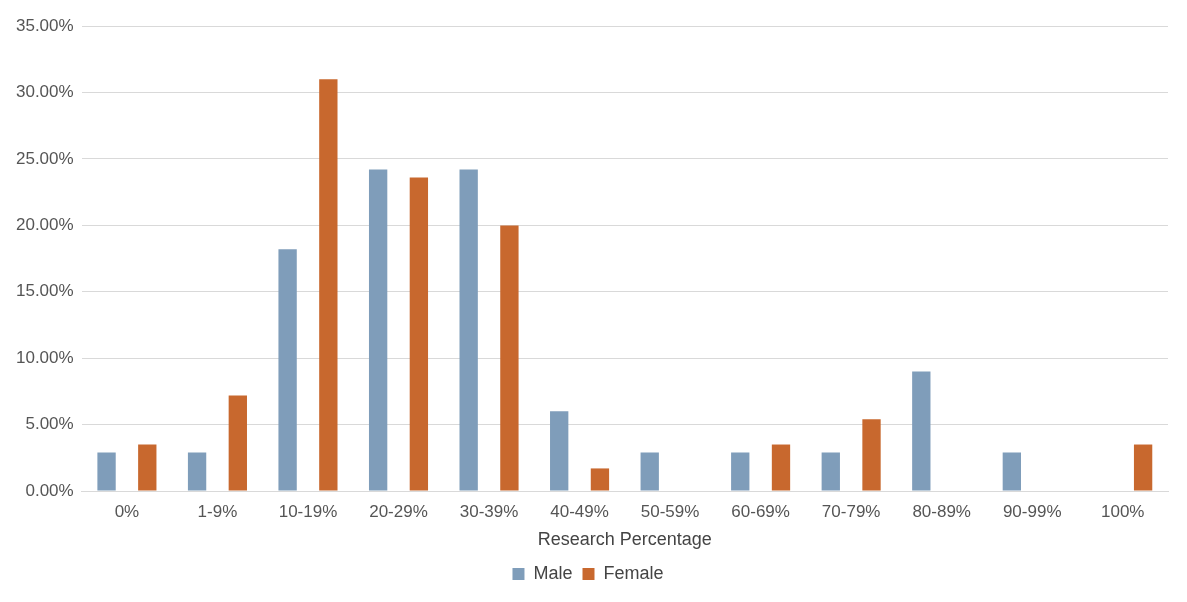 This screenshot has width=1187, height=602. I want to click on legend-label: Female, so click(633, 572).